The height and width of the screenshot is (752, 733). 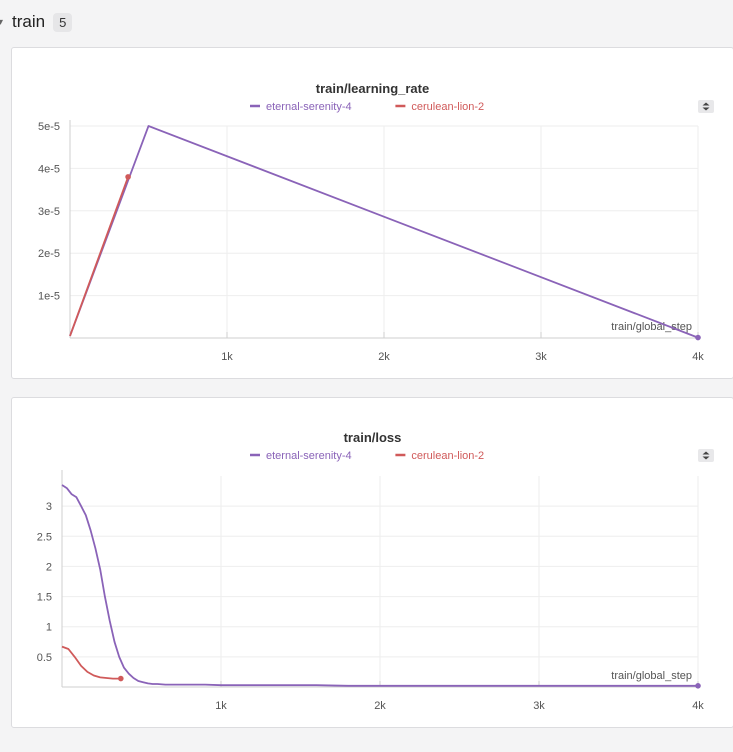 I want to click on panel-count-badge: 5, so click(x=63, y=22).